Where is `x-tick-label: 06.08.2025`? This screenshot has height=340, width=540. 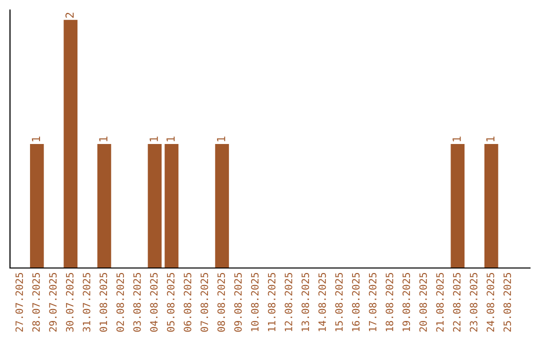 x-tick-label: 06.08.2025 is located at coordinates (188, 302).